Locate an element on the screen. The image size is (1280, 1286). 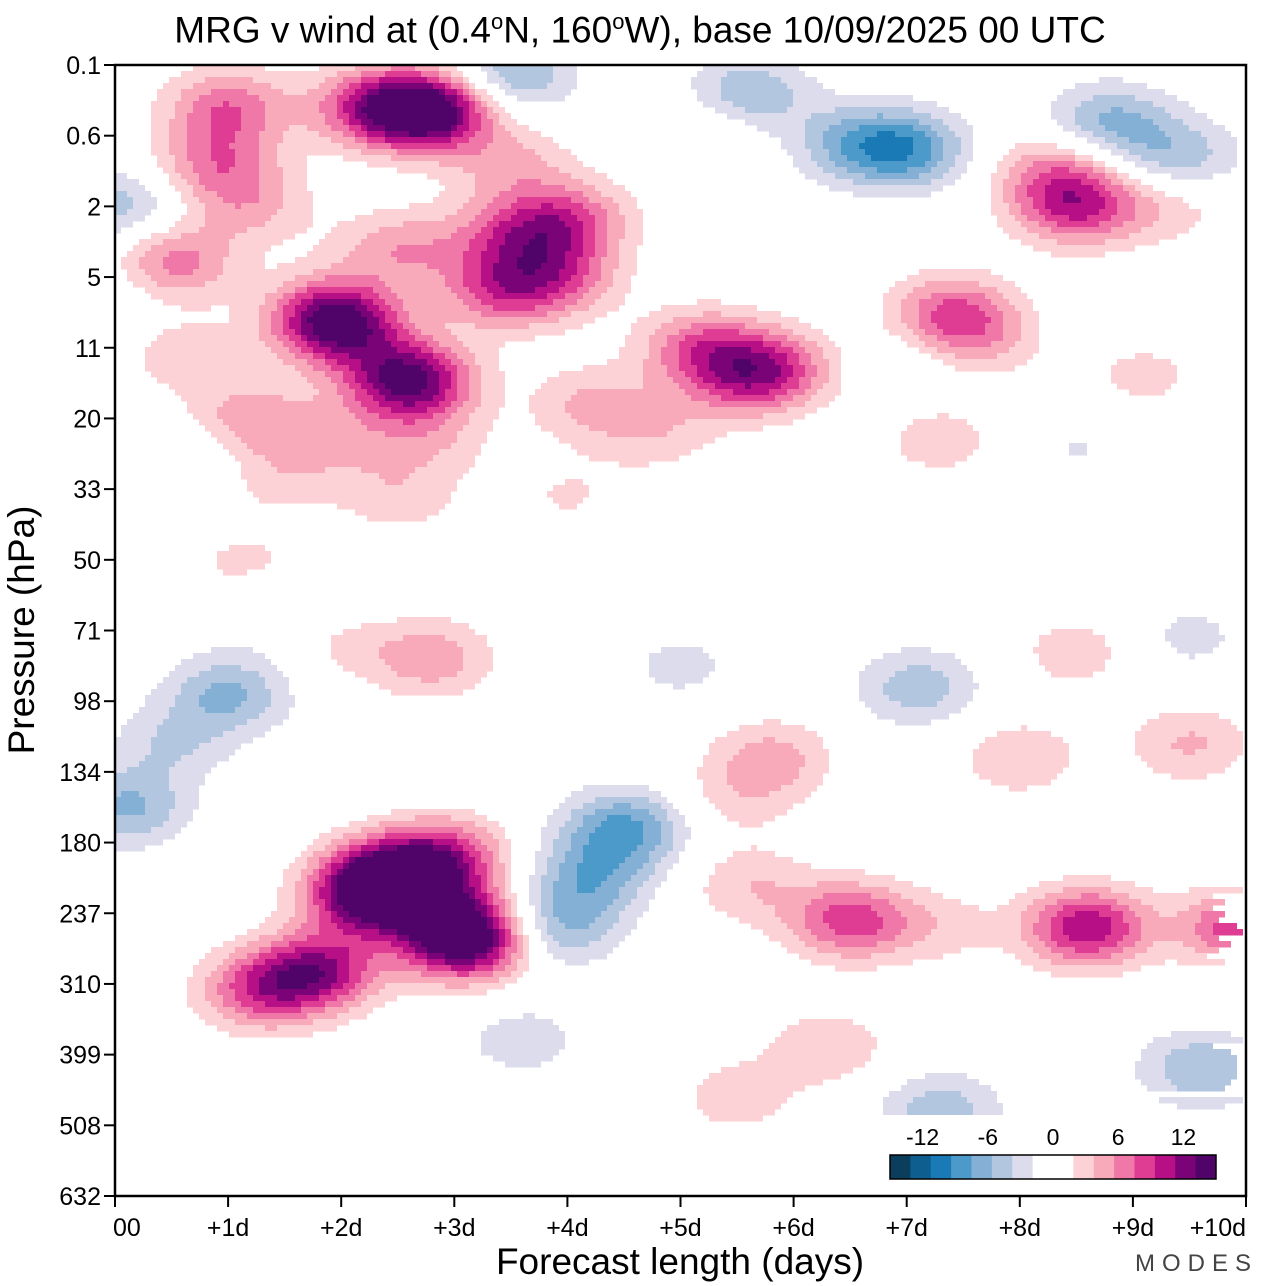
x-tick-label: +4d is located at coordinates (567, 1228).